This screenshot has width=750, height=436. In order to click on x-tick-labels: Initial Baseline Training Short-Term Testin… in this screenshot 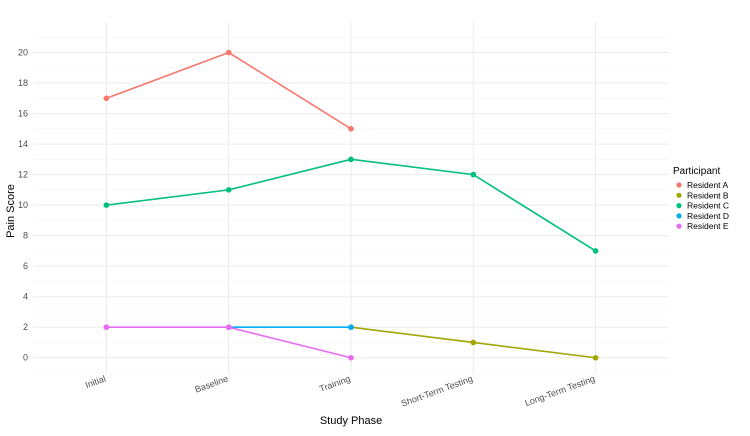, I will do `click(340, 390)`.